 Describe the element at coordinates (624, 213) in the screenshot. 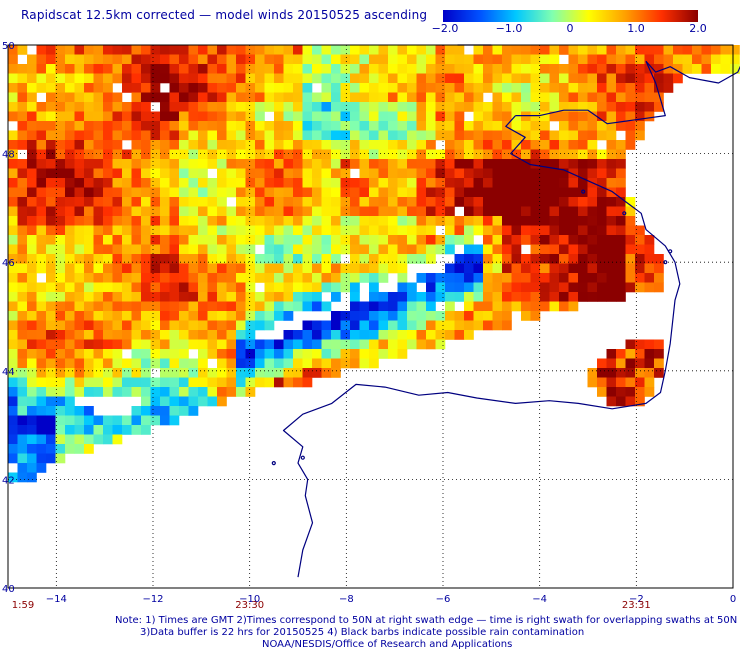

I see `island` at that location.